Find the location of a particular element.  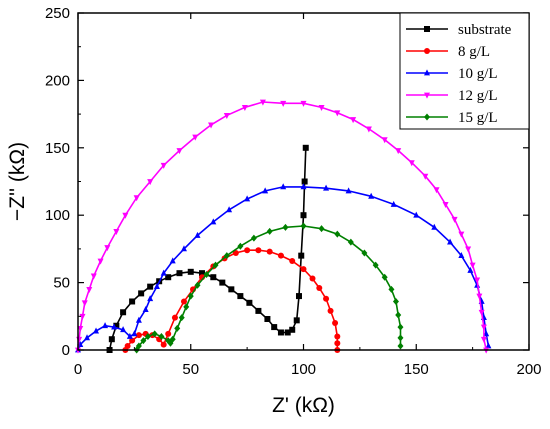

x-tick-label: 50 is located at coordinates (190, 369).